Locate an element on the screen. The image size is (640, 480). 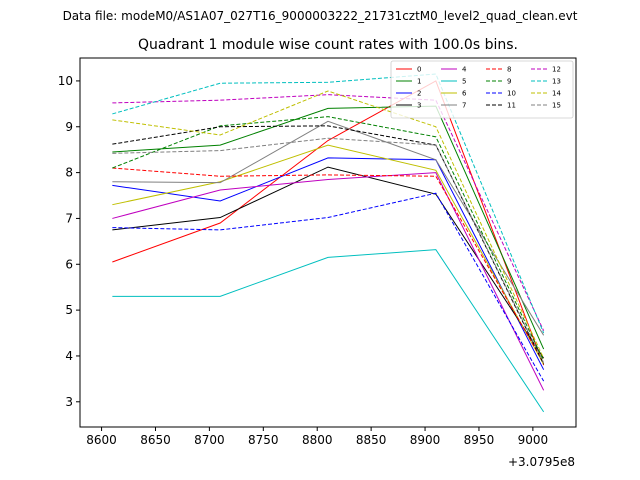
x-tick-label: 8950 is located at coordinates (479, 440).